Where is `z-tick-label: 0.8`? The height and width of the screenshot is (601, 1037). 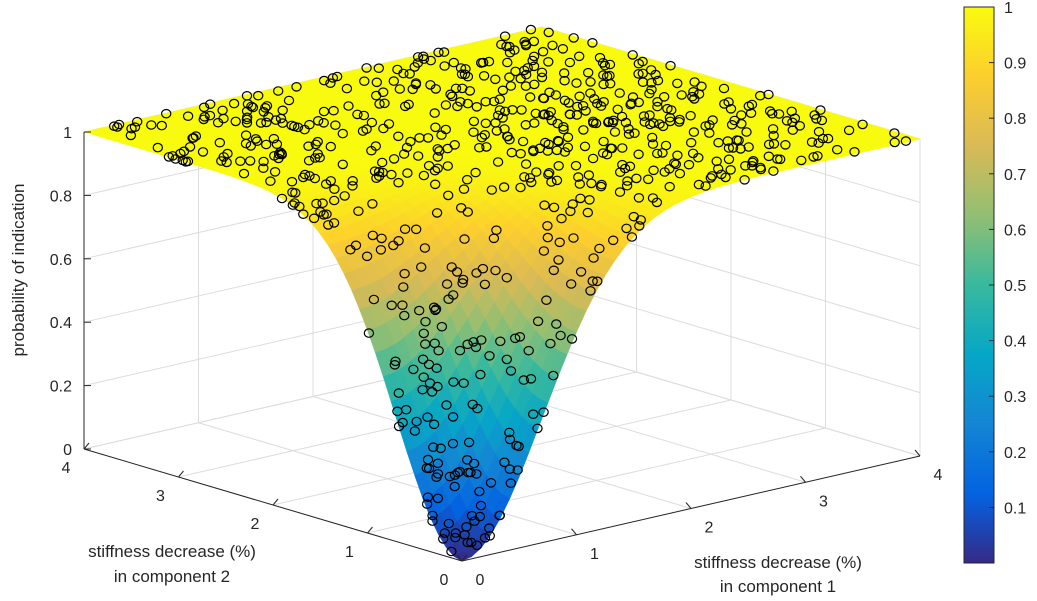
z-tick-label: 0.8 is located at coordinates (61, 196).